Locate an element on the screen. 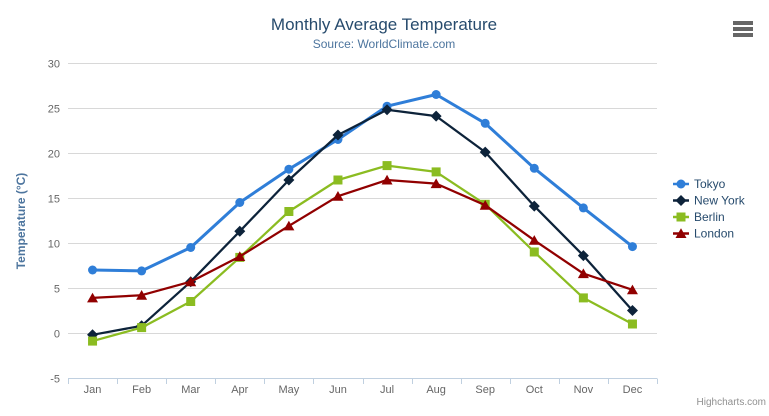 The image size is (769, 416). x-axis-label-aug: Aug is located at coordinates (436, 390).